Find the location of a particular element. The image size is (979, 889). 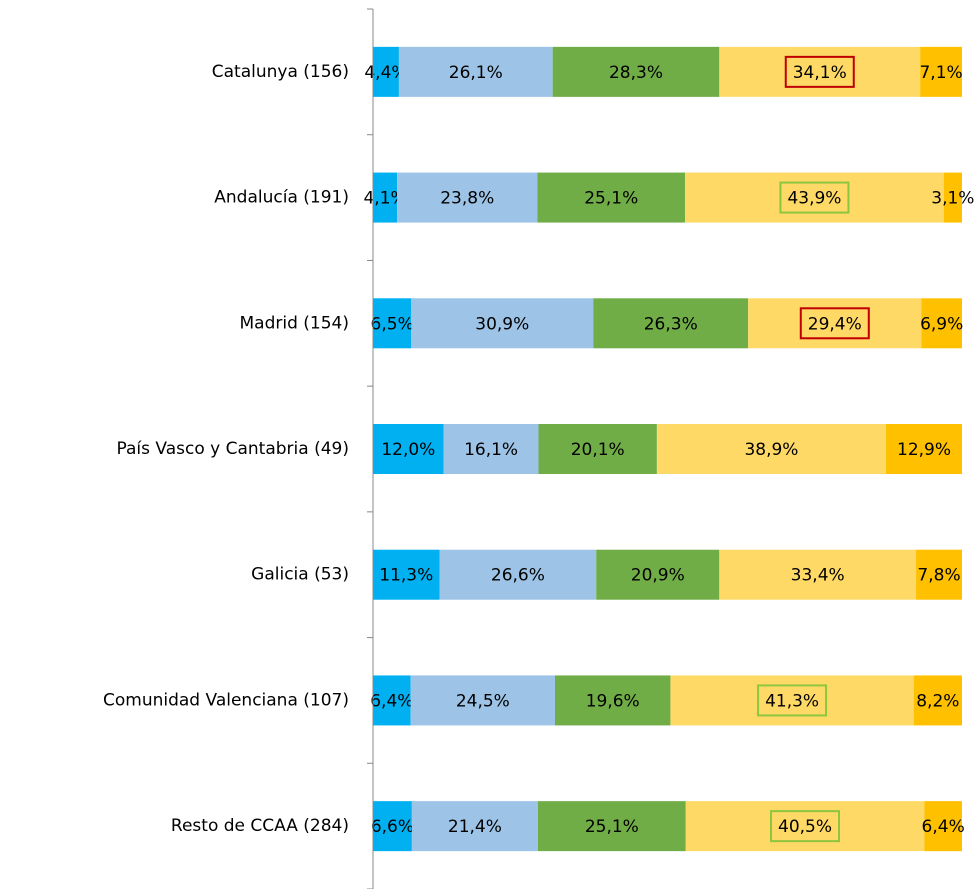

data-label: 24,5% is located at coordinates (483, 701).